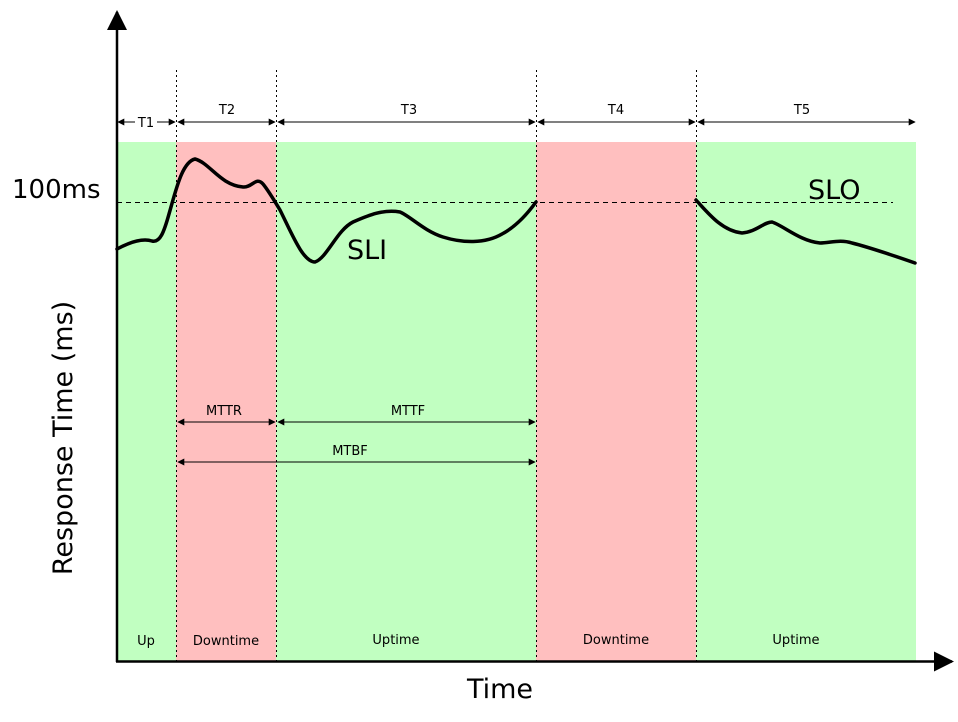  I want to click on y-axis-title: Response Time (ms), so click(63, 438).